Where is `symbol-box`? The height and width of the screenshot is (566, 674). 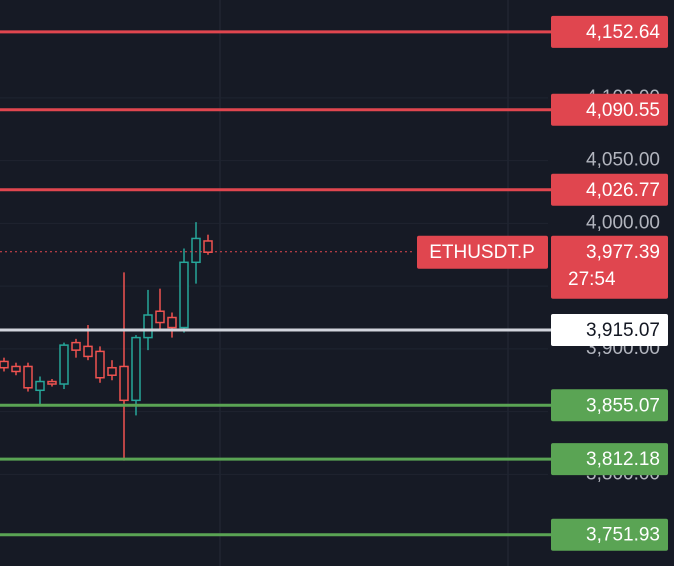
symbol-box is located at coordinates (482, 252).